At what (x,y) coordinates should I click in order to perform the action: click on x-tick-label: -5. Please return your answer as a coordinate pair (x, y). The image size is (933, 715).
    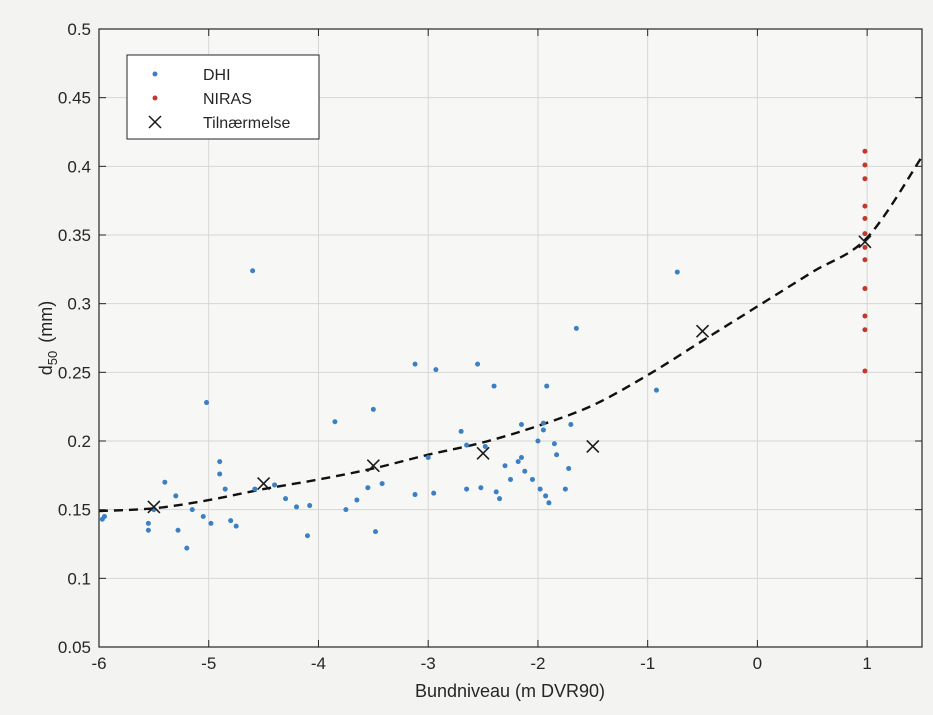
    Looking at the image, I should click on (208, 663).